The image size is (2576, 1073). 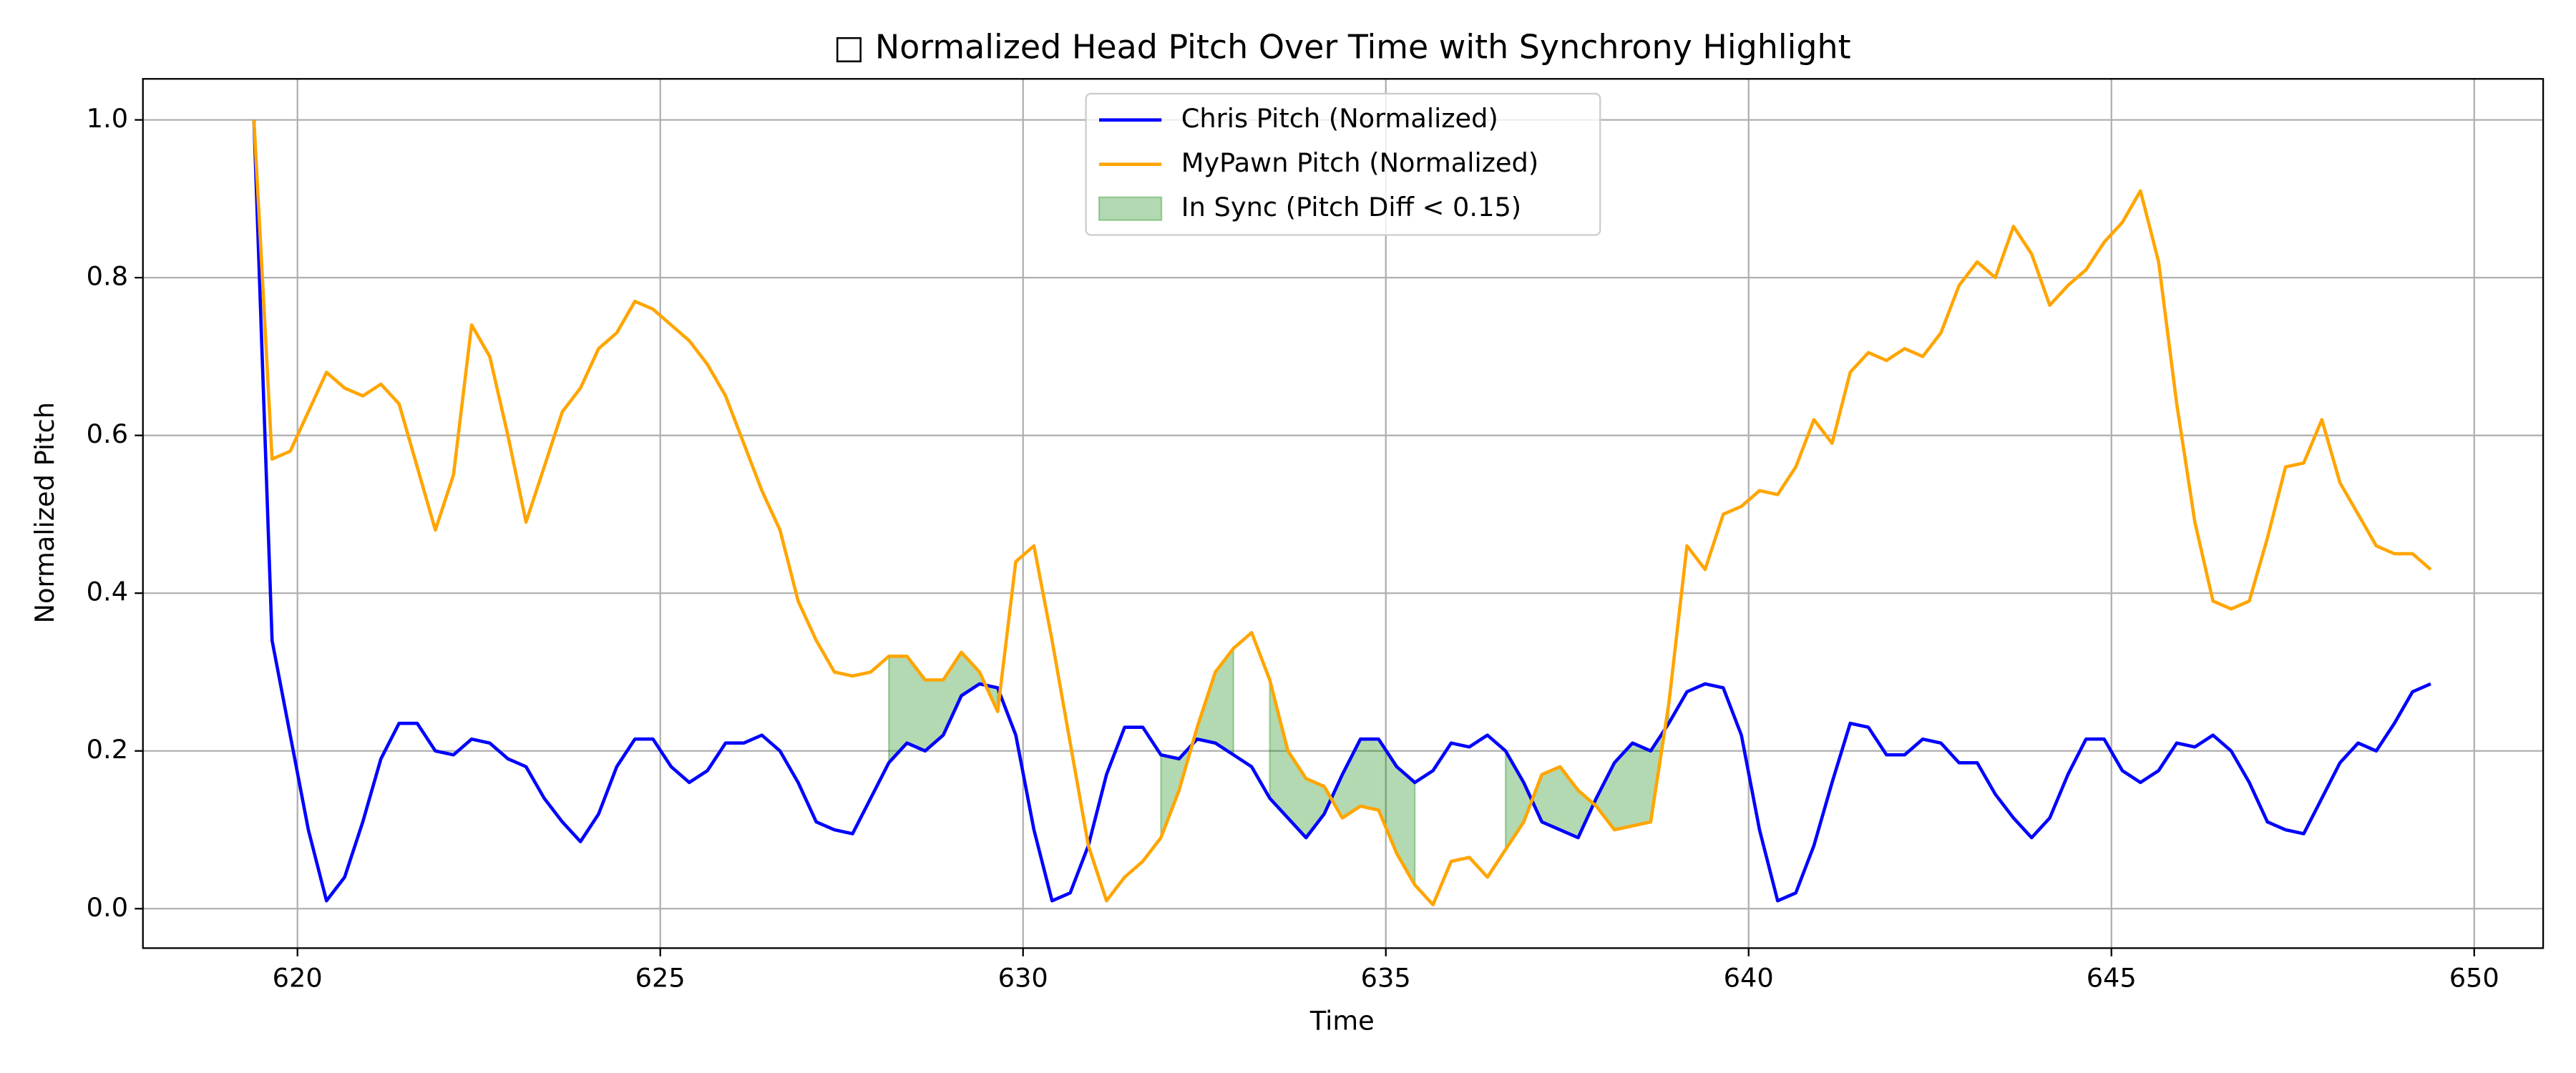 I want to click on legend-swatch, so click(x=1130, y=208).